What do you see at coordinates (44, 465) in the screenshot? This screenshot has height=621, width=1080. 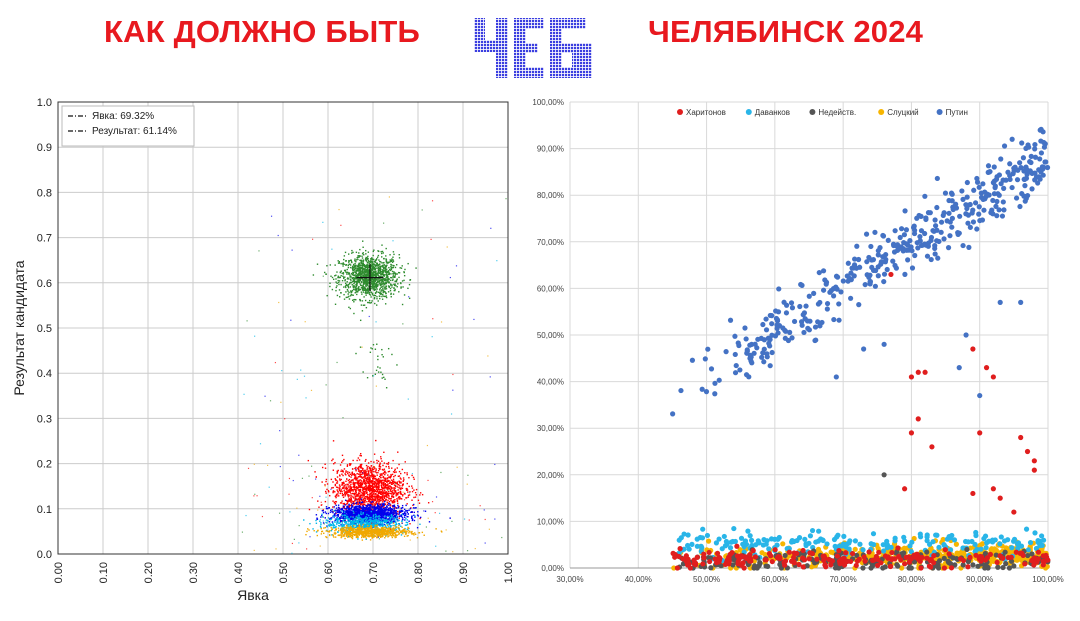 I see `y-tick-label: 0.2` at bounding box center [44, 465].